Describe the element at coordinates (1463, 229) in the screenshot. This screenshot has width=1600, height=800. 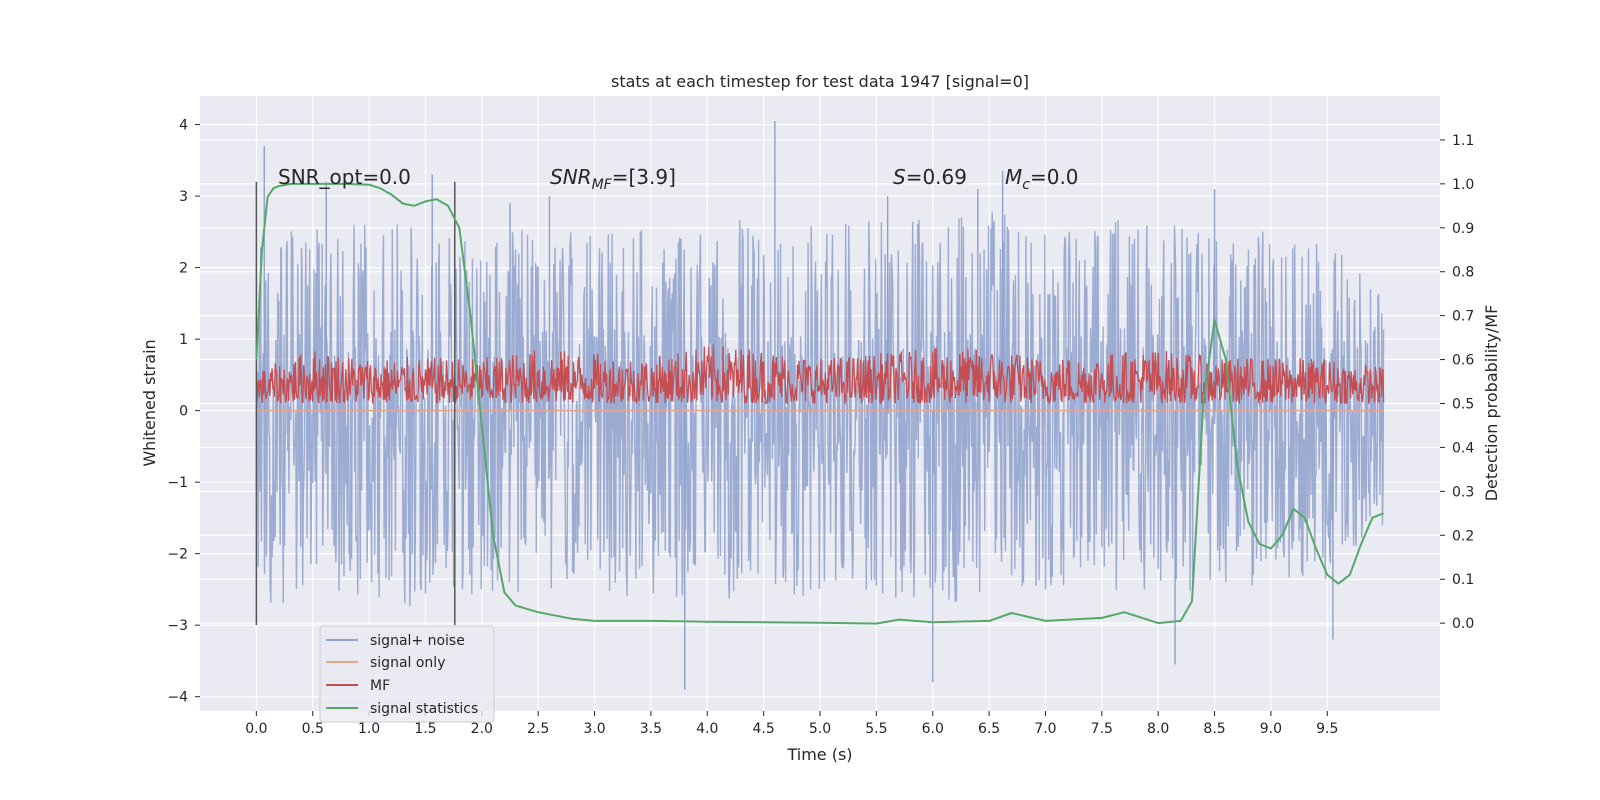
I see `y2-tick-label: 0.9` at that location.